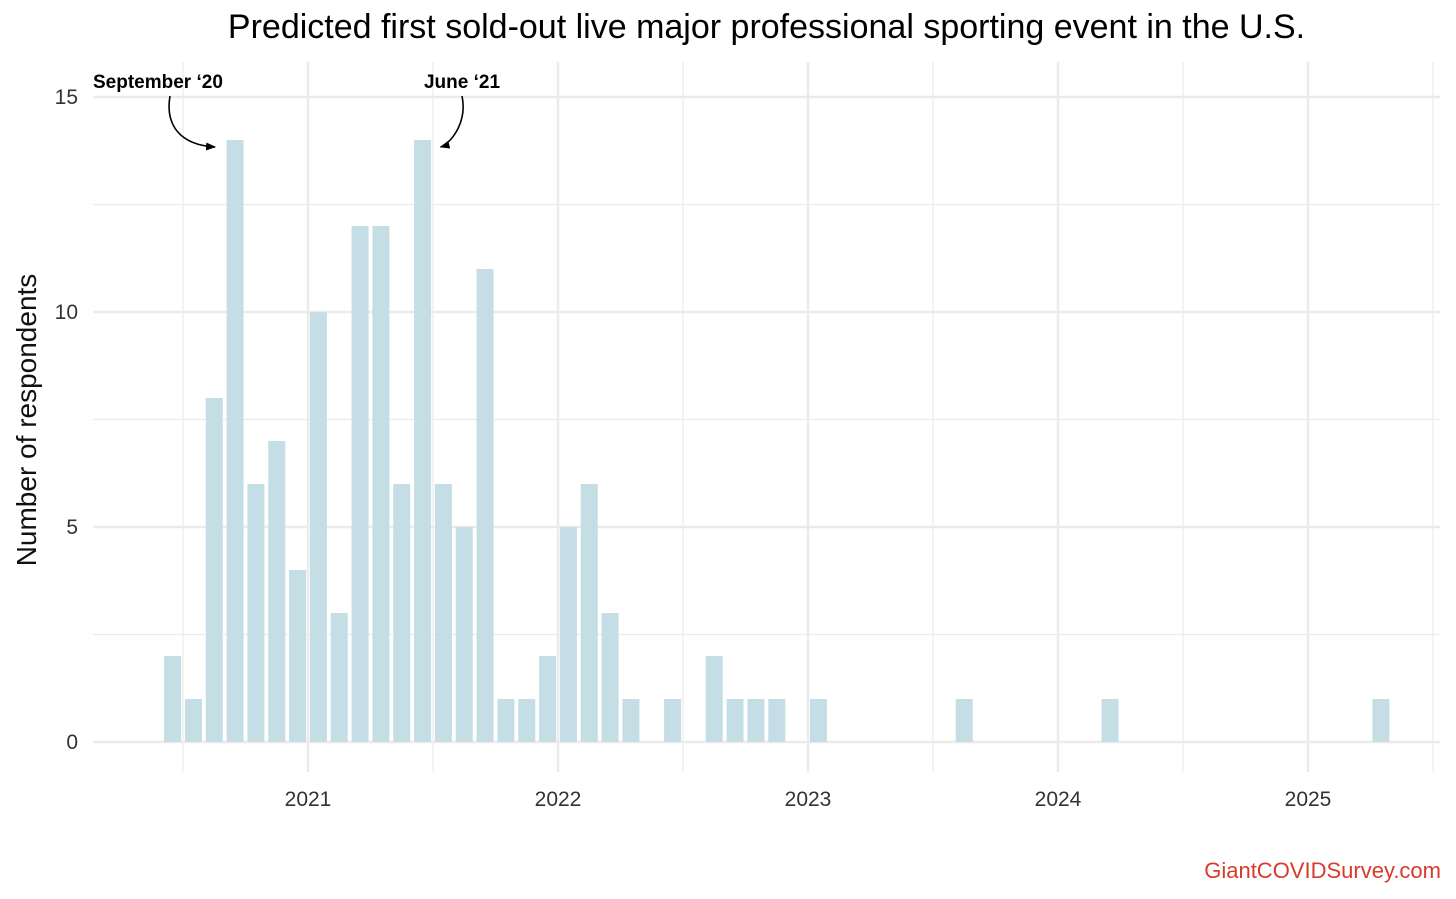 Image resolution: width=1456 pixels, height=899 pixels. What do you see at coordinates (308, 799) in the screenshot?
I see `x-tick-label: 2021` at bounding box center [308, 799].